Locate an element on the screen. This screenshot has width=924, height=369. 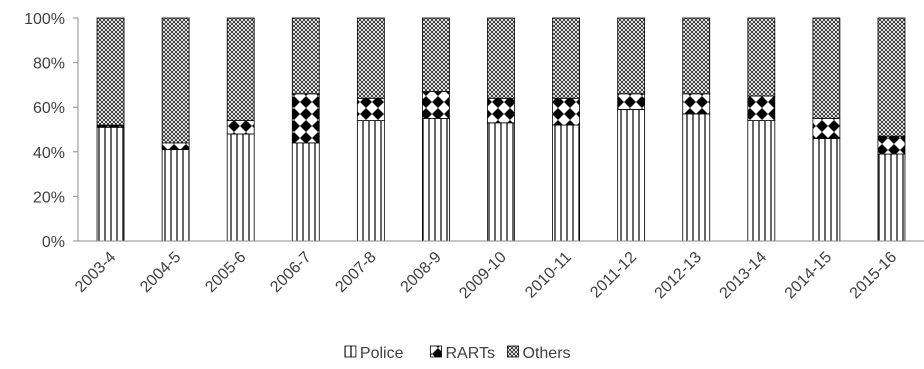
x-tick-label: 2010-11 is located at coordinates (548, 275).